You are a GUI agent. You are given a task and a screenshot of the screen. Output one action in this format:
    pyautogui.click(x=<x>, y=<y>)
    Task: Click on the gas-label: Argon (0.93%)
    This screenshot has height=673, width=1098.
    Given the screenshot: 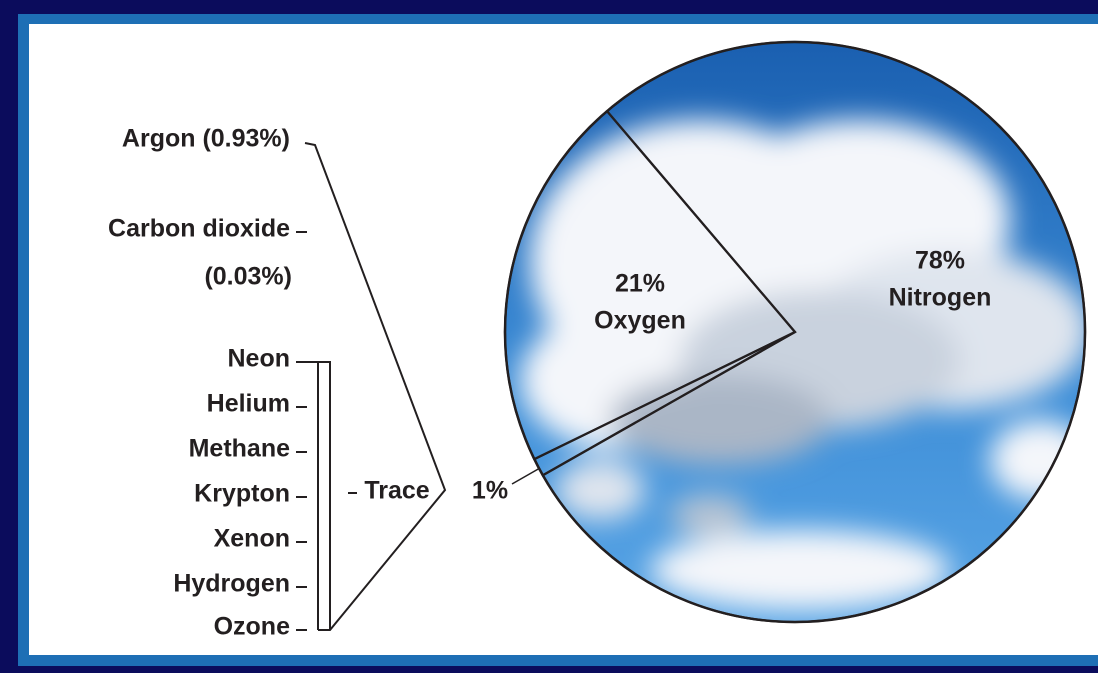 What is the action you would take?
    pyautogui.click(x=206, y=139)
    